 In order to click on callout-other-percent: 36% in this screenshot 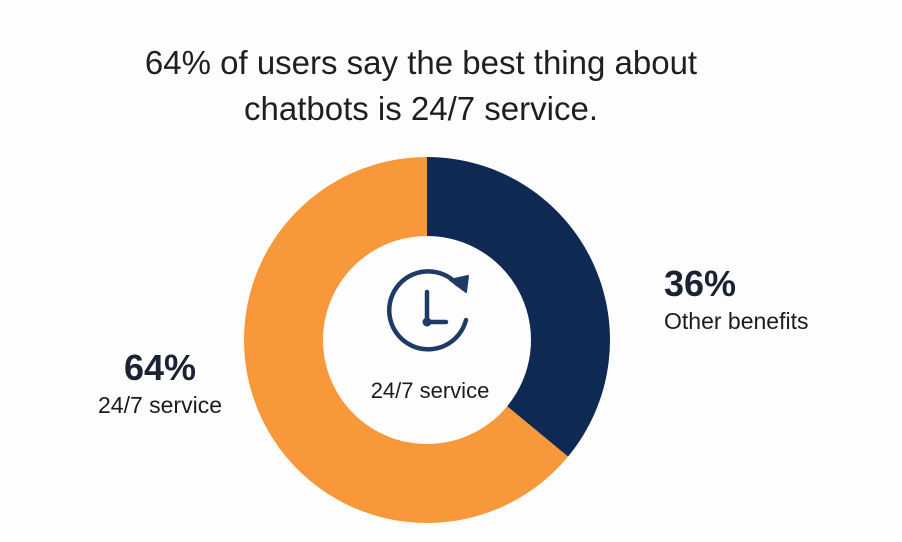, I will do `click(700, 283)`.